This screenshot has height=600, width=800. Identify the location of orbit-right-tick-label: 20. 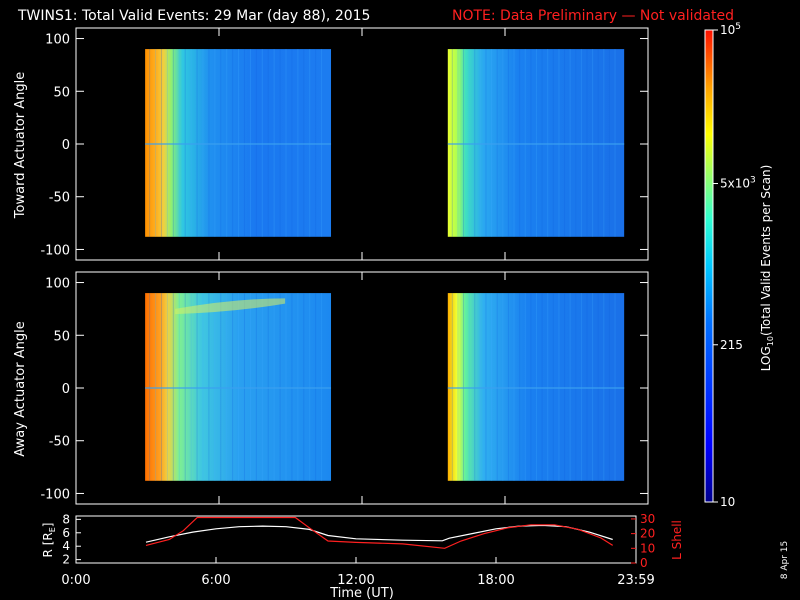
(647, 534).